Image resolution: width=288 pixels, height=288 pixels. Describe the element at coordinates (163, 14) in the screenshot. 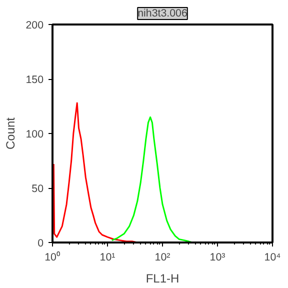

I see `chart-title: nih3t3.006` at that location.